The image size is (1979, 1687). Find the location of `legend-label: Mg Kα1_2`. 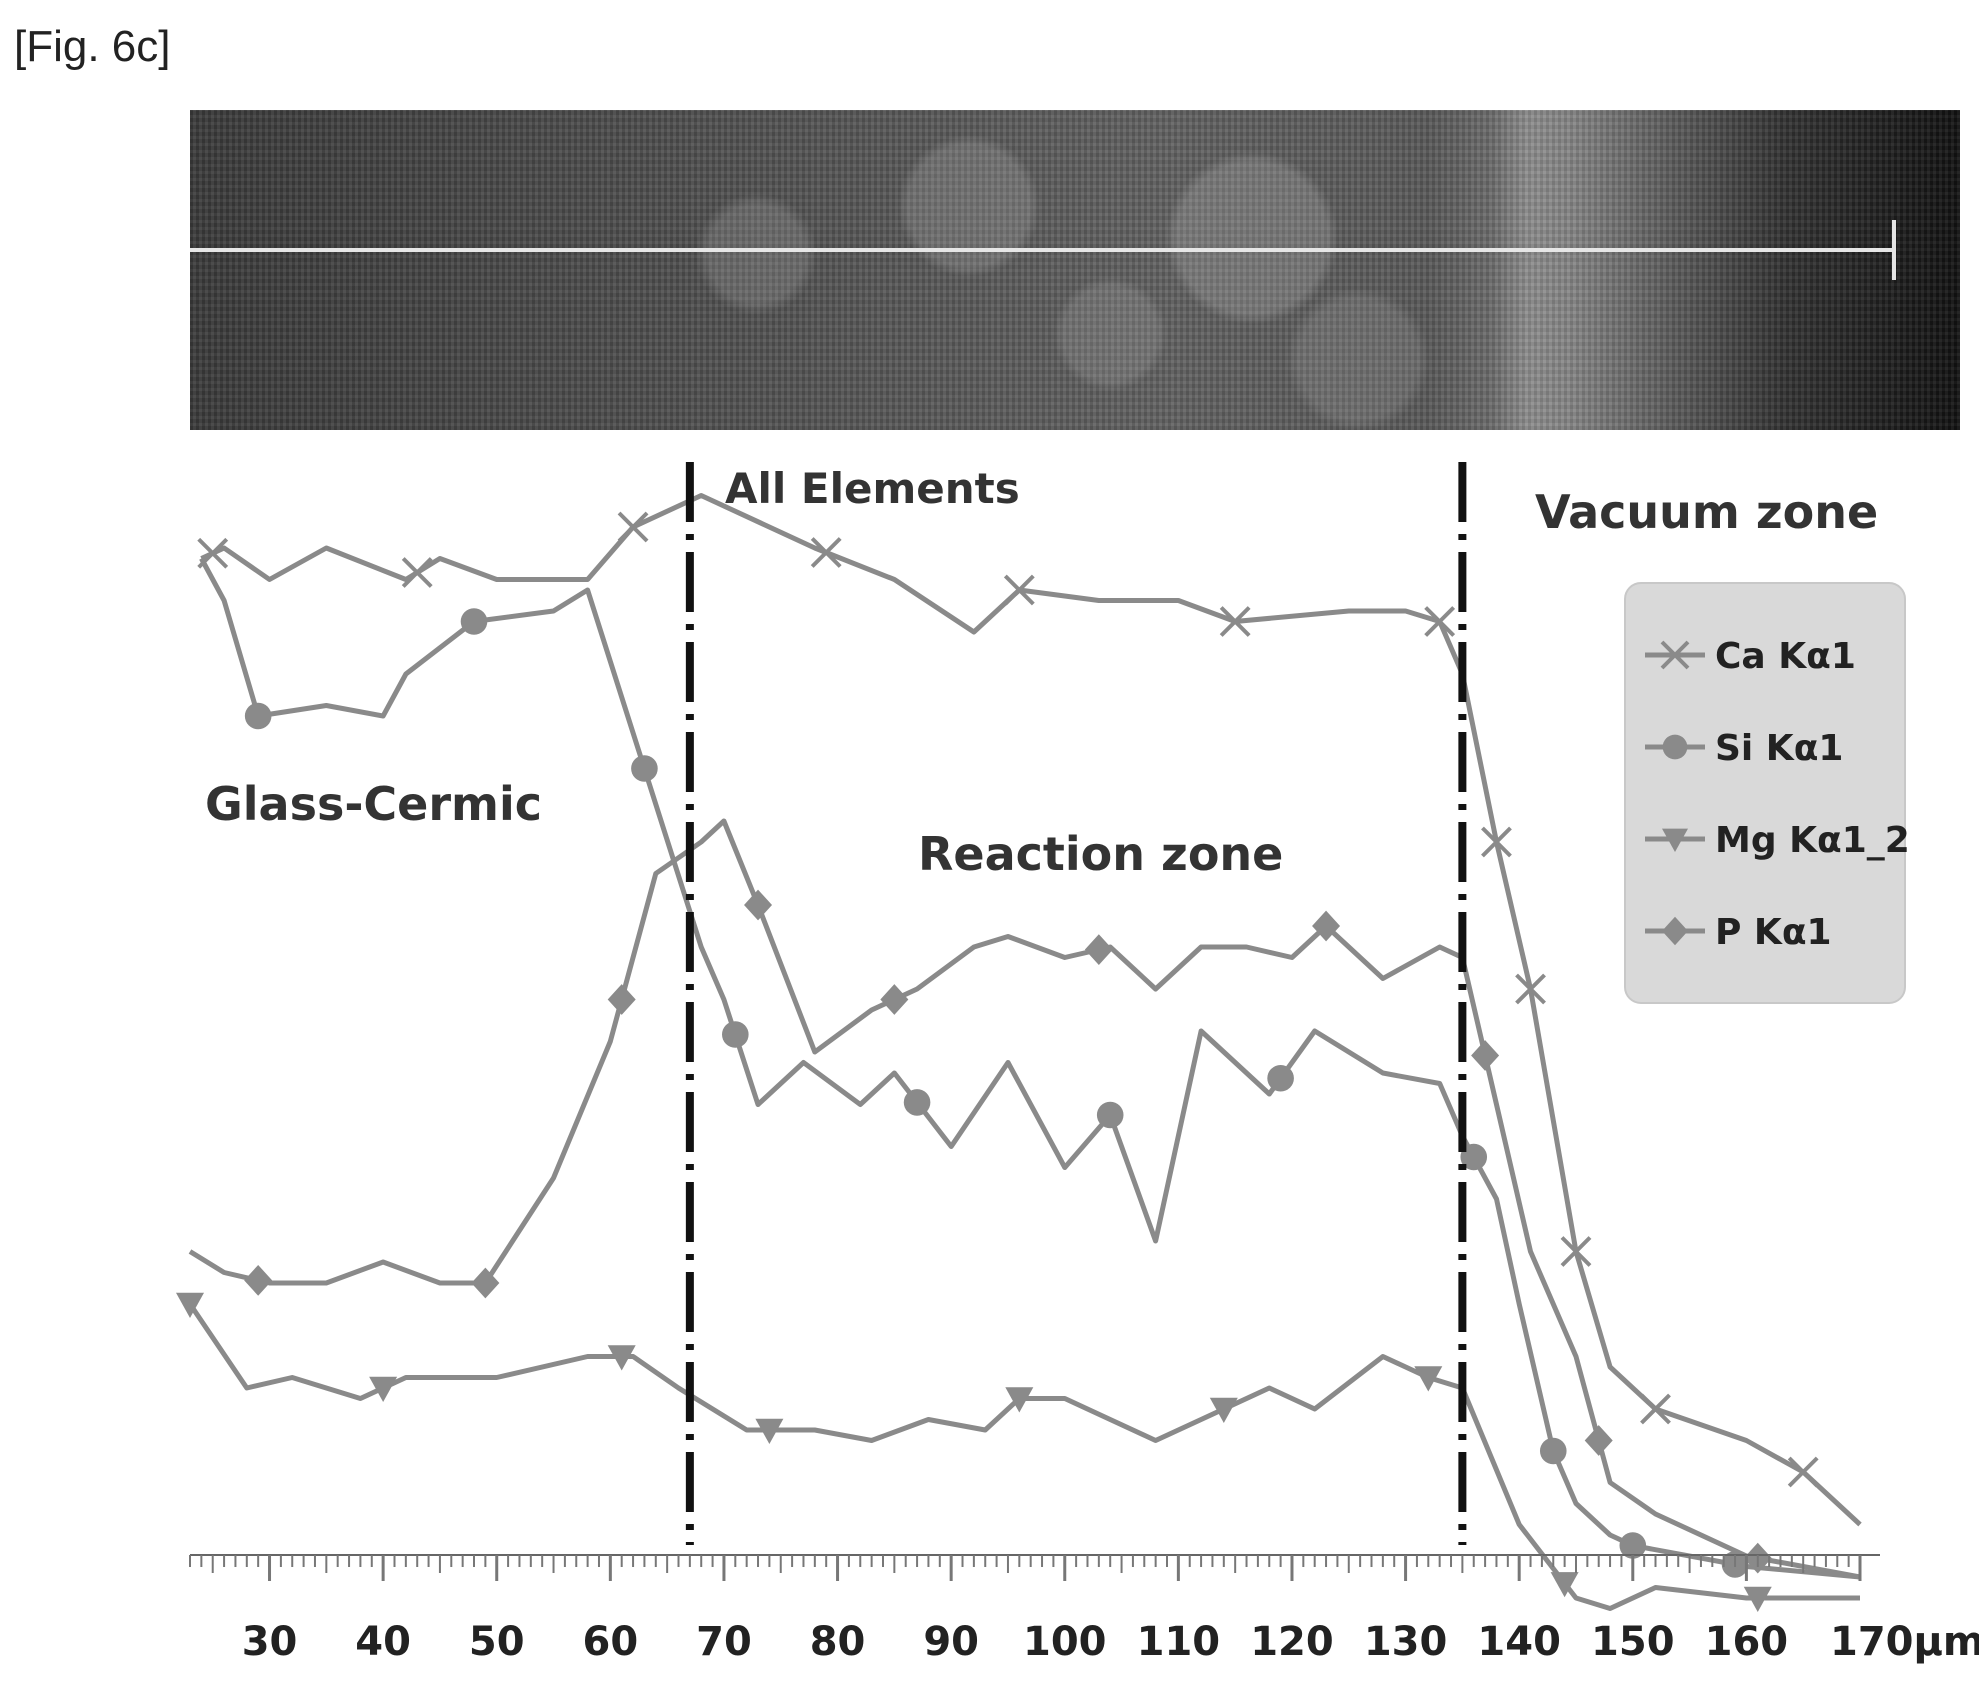

legend-label: Mg Kα1_2 is located at coordinates (1812, 840).